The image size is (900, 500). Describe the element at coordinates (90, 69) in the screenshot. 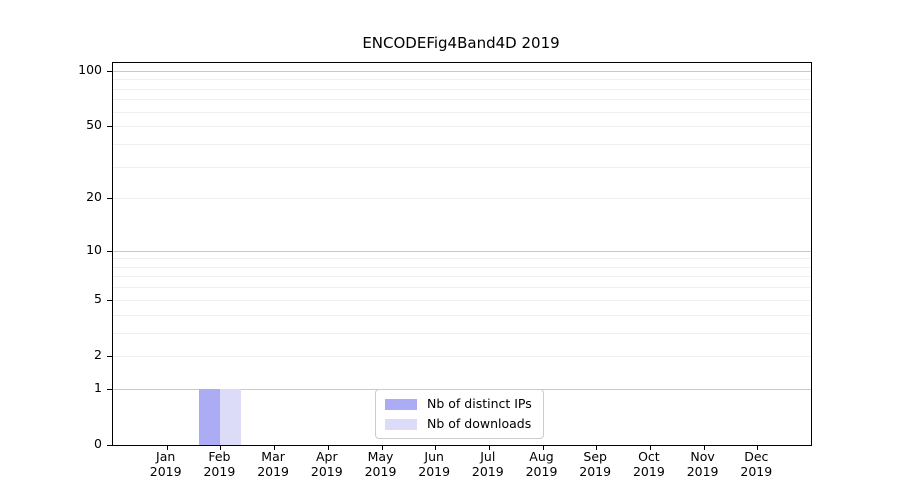

I see `y-tick-label: 100` at that location.